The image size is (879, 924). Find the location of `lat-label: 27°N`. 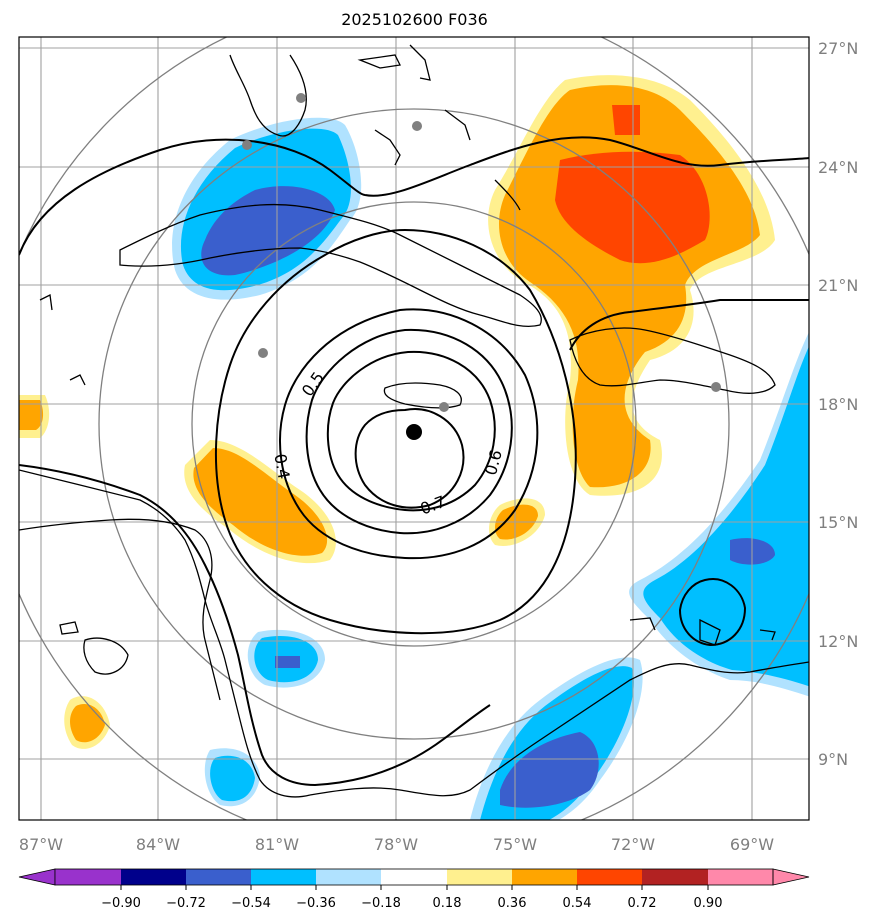

lat-label: 27°N is located at coordinates (838, 48).